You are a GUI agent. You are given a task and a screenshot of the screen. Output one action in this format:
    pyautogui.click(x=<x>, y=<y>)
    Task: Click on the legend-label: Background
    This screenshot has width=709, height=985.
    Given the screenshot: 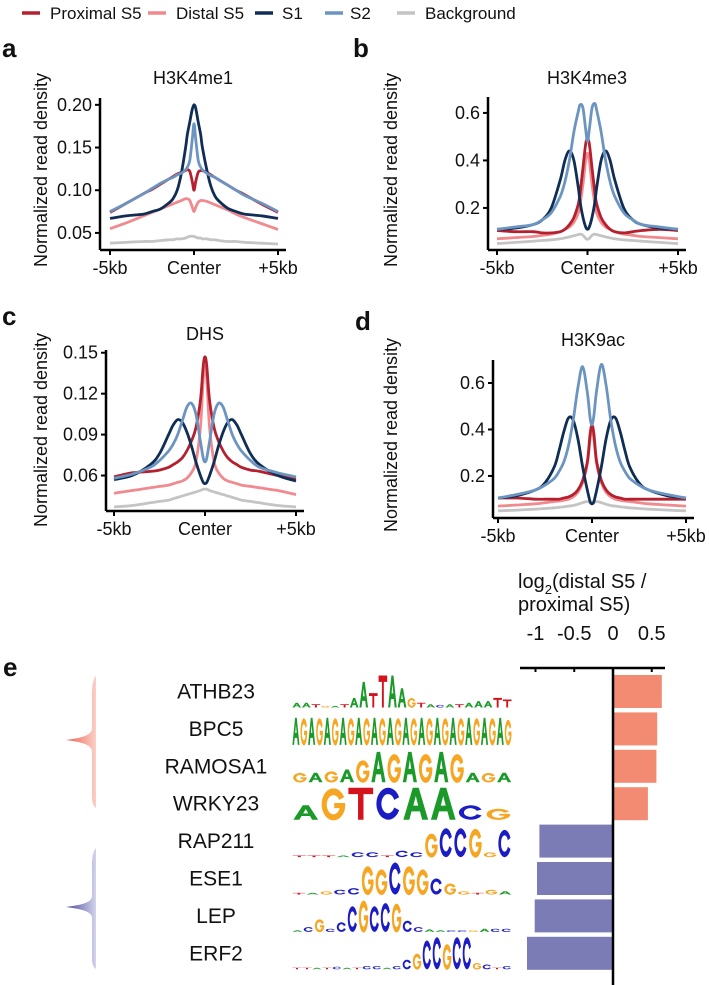 What is the action you would take?
    pyautogui.click(x=470, y=13)
    